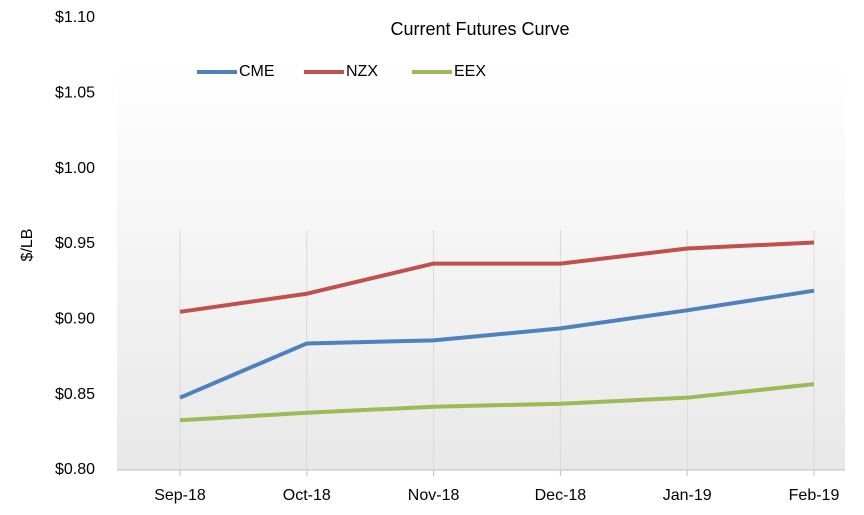 This screenshot has height=515, width=864. What do you see at coordinates (257, 71) in the screenshot?
I see `legend-label: CME` at bounding box center [257, 71].